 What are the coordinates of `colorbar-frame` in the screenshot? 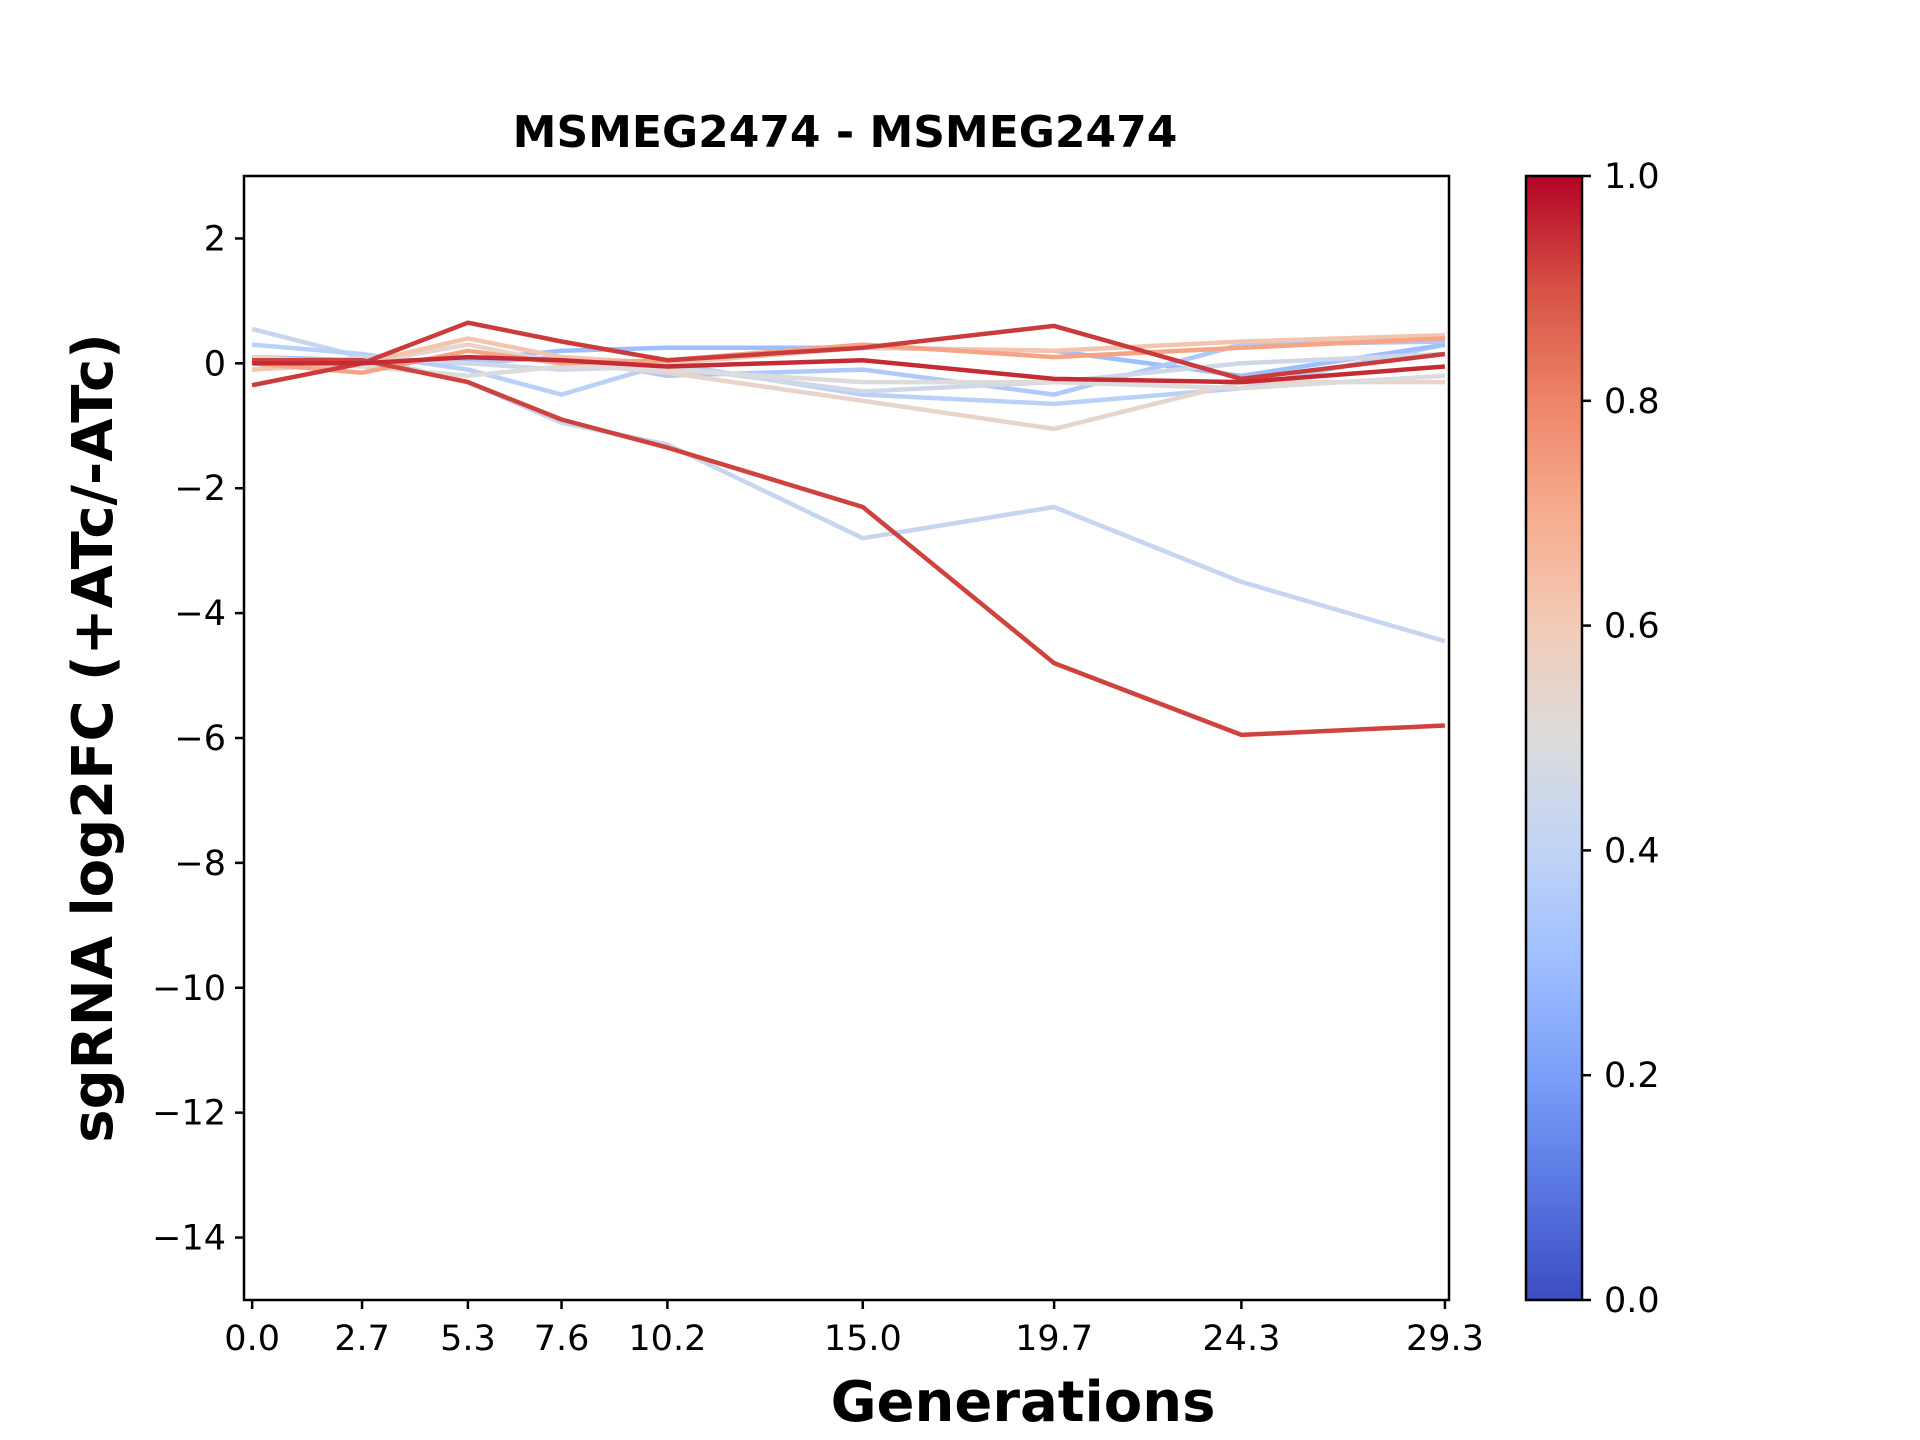 It's located at (1554, 738).